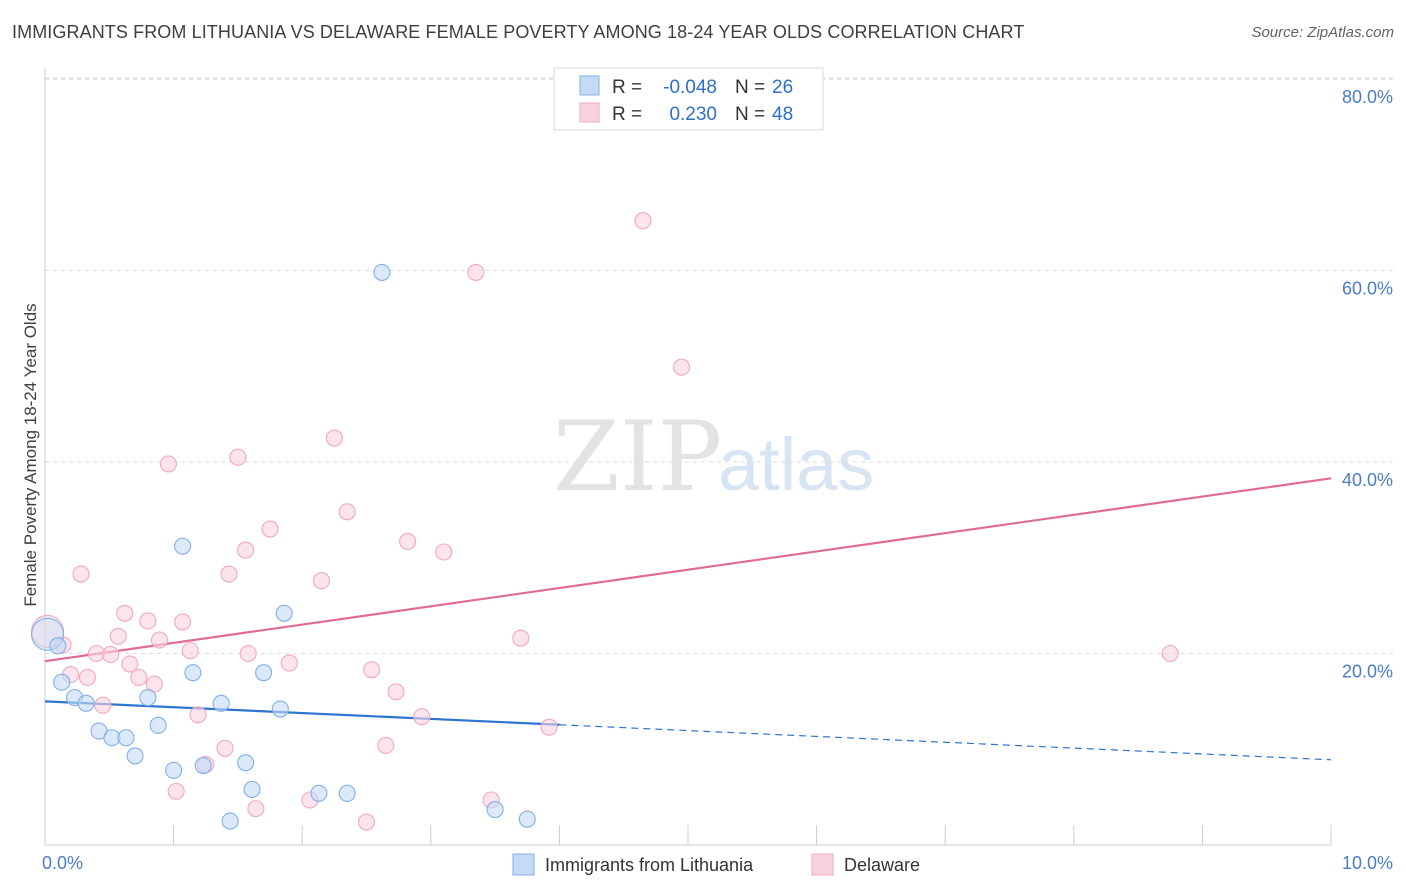 Image resolution: width=1406 pixels, height=892 pixels. What do you see at coordinates (589, 85) in the screenshot?
I see `legend-swatch-lithuania` at bounding box center [589, 85].